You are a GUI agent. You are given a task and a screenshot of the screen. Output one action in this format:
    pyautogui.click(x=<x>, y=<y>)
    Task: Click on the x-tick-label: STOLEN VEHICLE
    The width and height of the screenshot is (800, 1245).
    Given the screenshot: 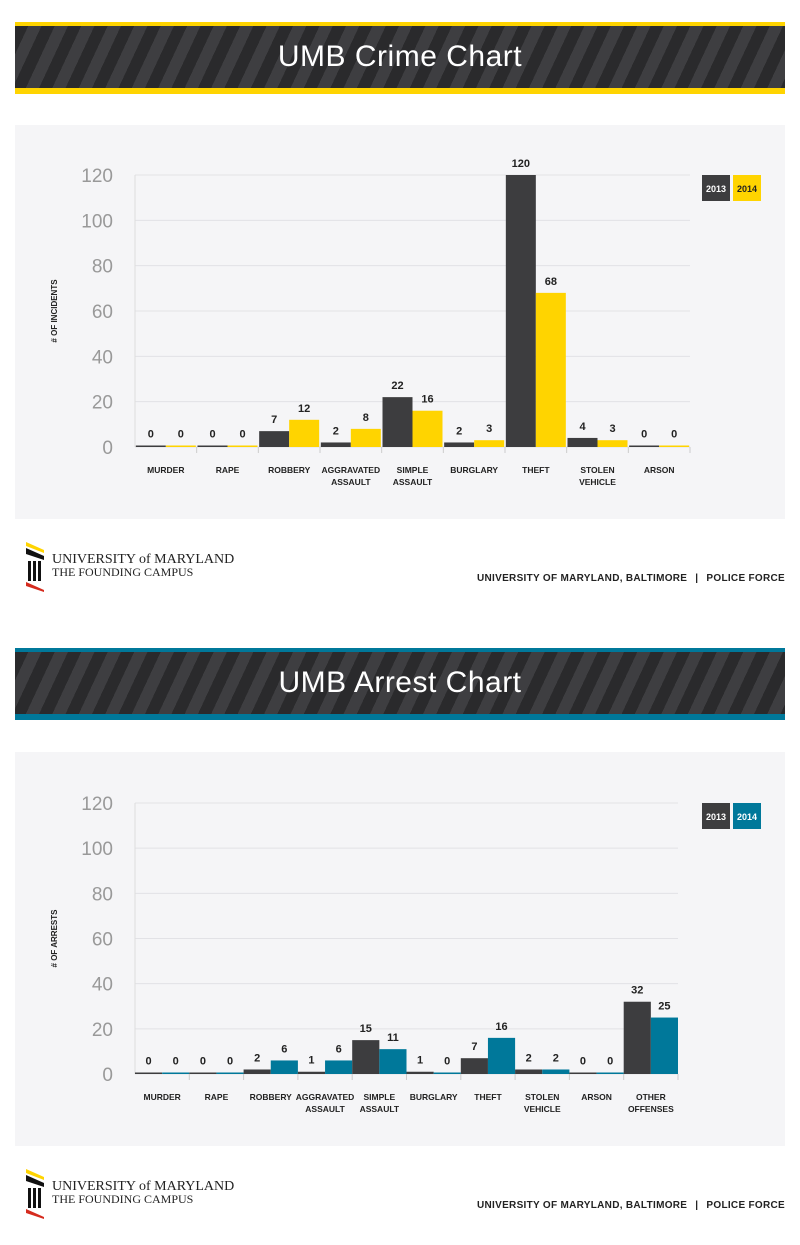 What is the action you would take?
    pyautogui.click(x=597, y=476)
    